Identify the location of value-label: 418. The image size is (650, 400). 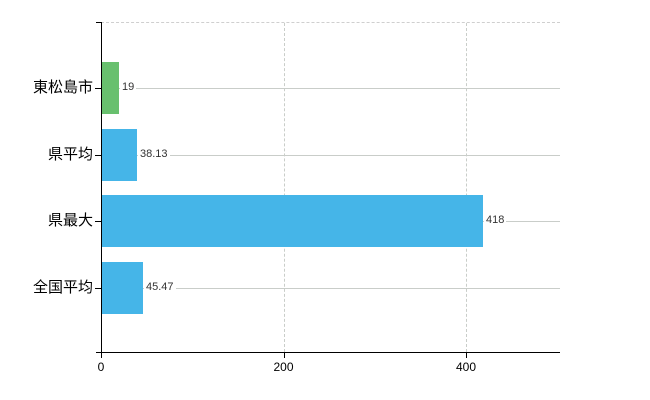
(495, 220).